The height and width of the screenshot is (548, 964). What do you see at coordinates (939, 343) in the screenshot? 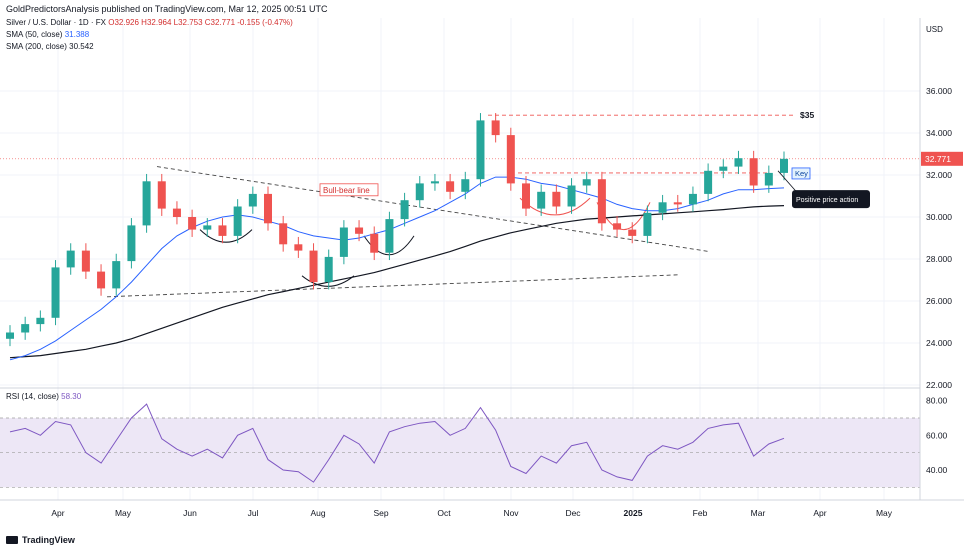
I see `price-tick-label: 24.000` at bounding box center [939, 343].